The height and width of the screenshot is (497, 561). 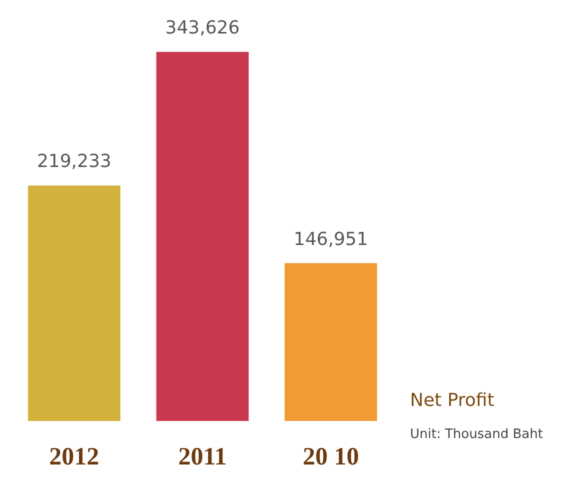 I want to click on x-tick-label: 2011, so click(x=202, y=456).